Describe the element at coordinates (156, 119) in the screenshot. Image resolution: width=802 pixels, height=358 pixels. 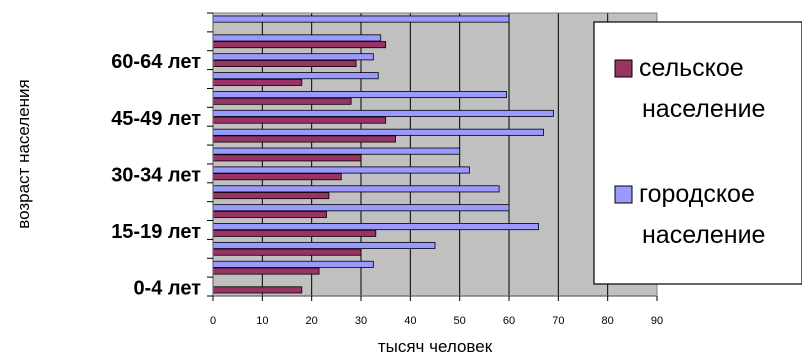
I see `y-tick-label: 45-49 лет` at that location.